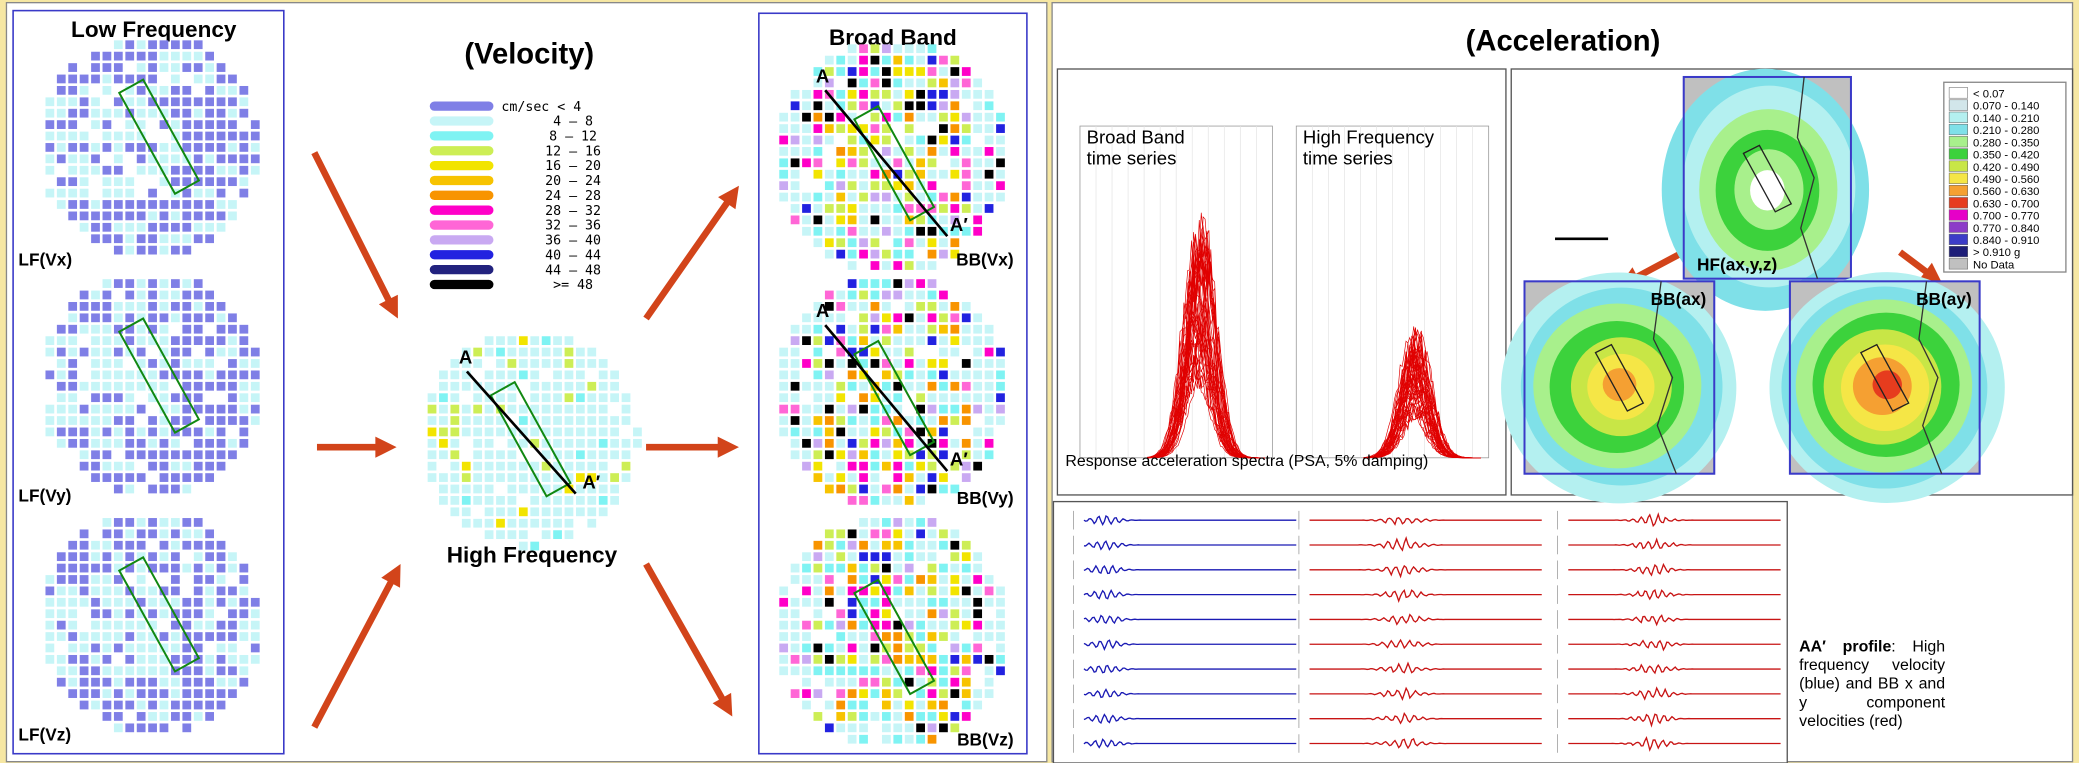 This screenshot has height=763, width=2079. Describe the element at coordinates (521, 432) in the screenshot. I see `profile-line` at that location.